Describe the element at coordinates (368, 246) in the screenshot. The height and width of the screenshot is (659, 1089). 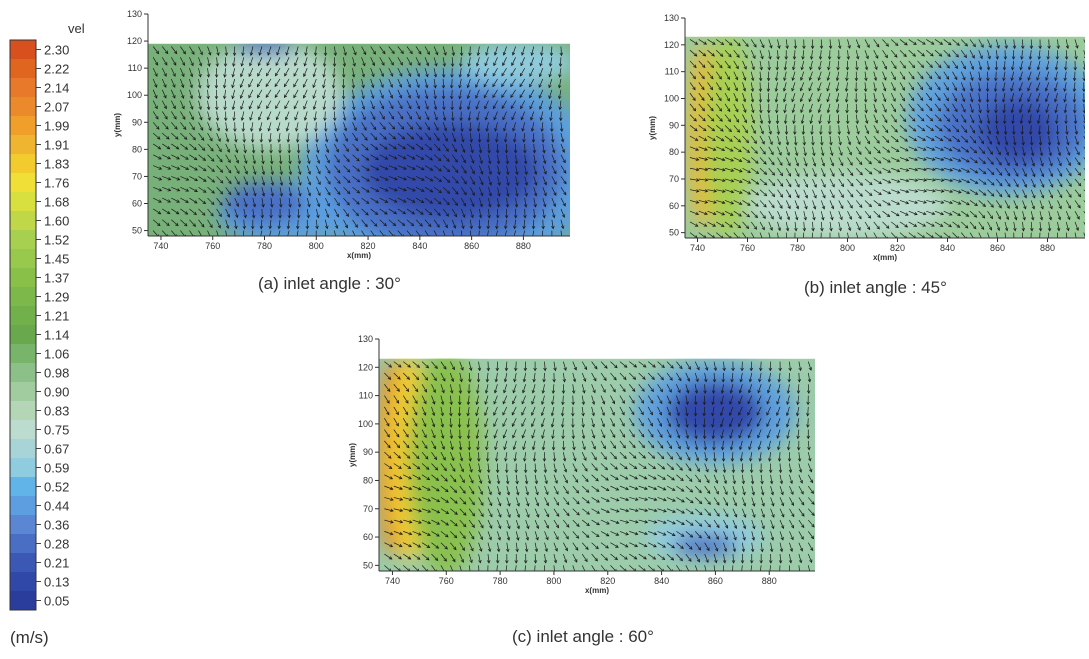
I see `x-tick-label: 820` at that location.